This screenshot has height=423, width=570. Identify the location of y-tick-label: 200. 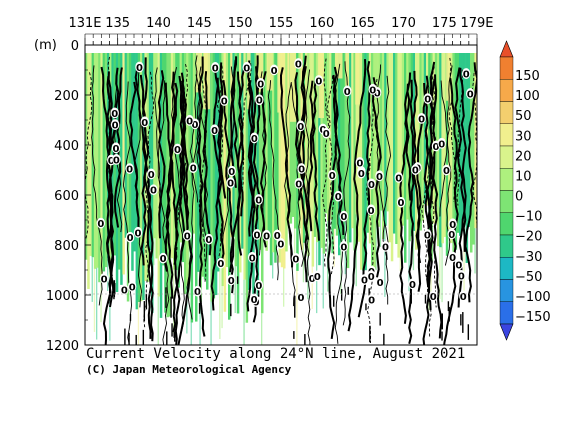
(66, 96).